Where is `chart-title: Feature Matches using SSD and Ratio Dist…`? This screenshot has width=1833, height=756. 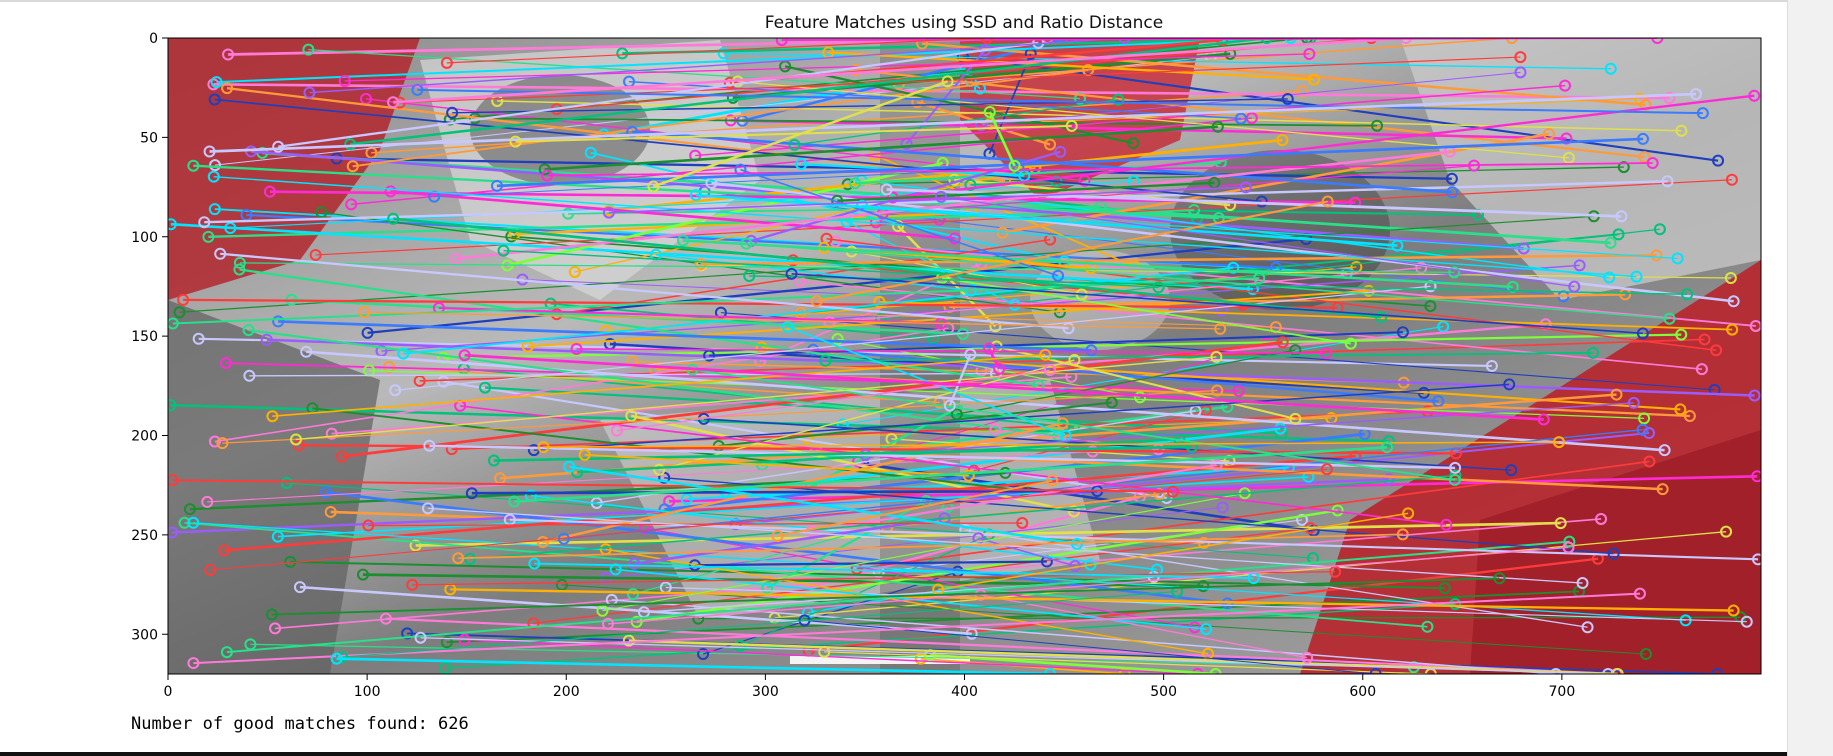
chart-title: Feature Matches using SSD and Ratio Dist… is located at coordinates (964, 23).